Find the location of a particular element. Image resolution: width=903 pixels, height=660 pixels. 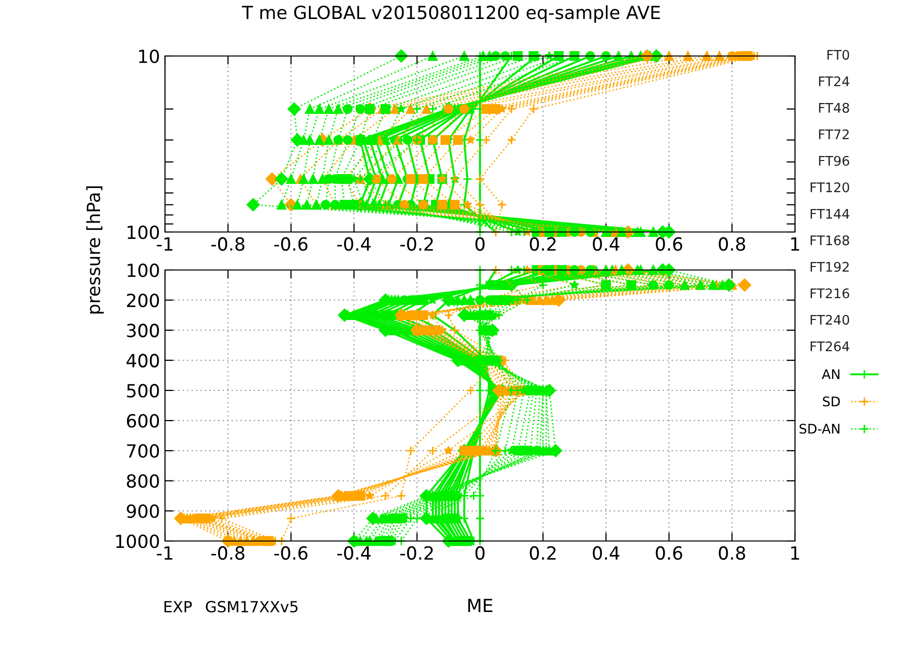

text: GSM17XXv5 is located at coordinates (252, 606).